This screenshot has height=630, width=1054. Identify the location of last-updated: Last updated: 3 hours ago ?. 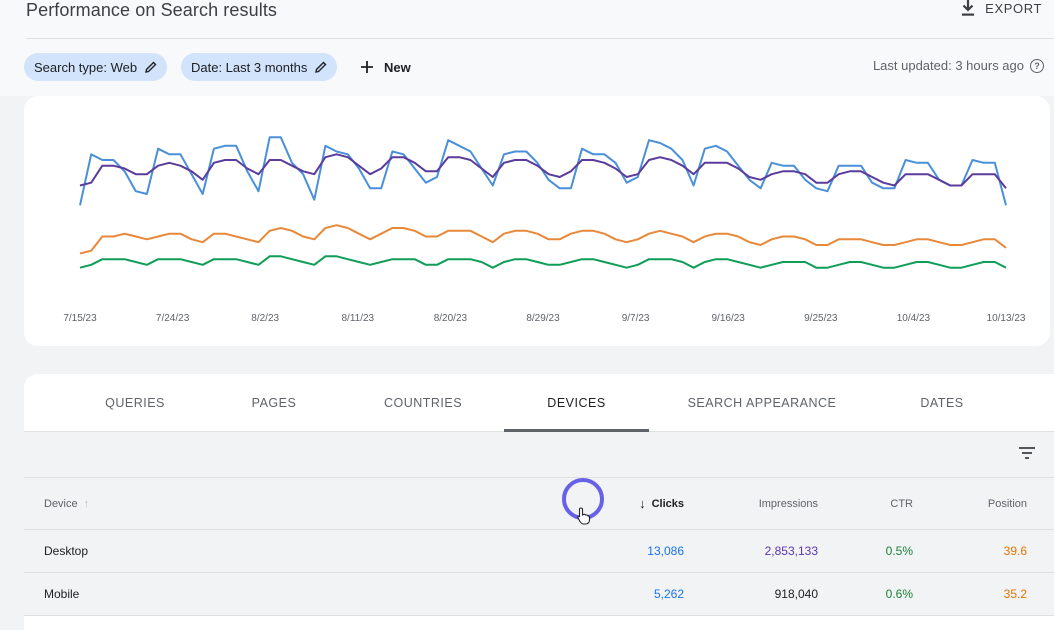
(958, 65).